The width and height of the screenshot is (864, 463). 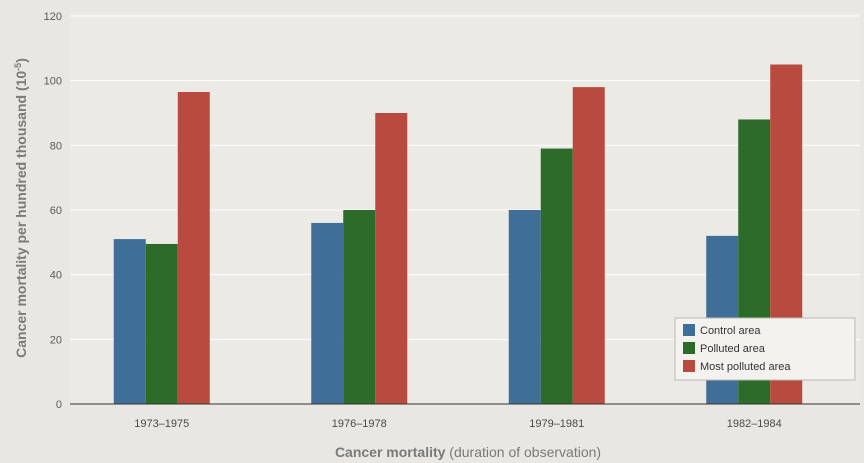 I want to click on legend-swatch-polluted, so click(x=689, y=348).